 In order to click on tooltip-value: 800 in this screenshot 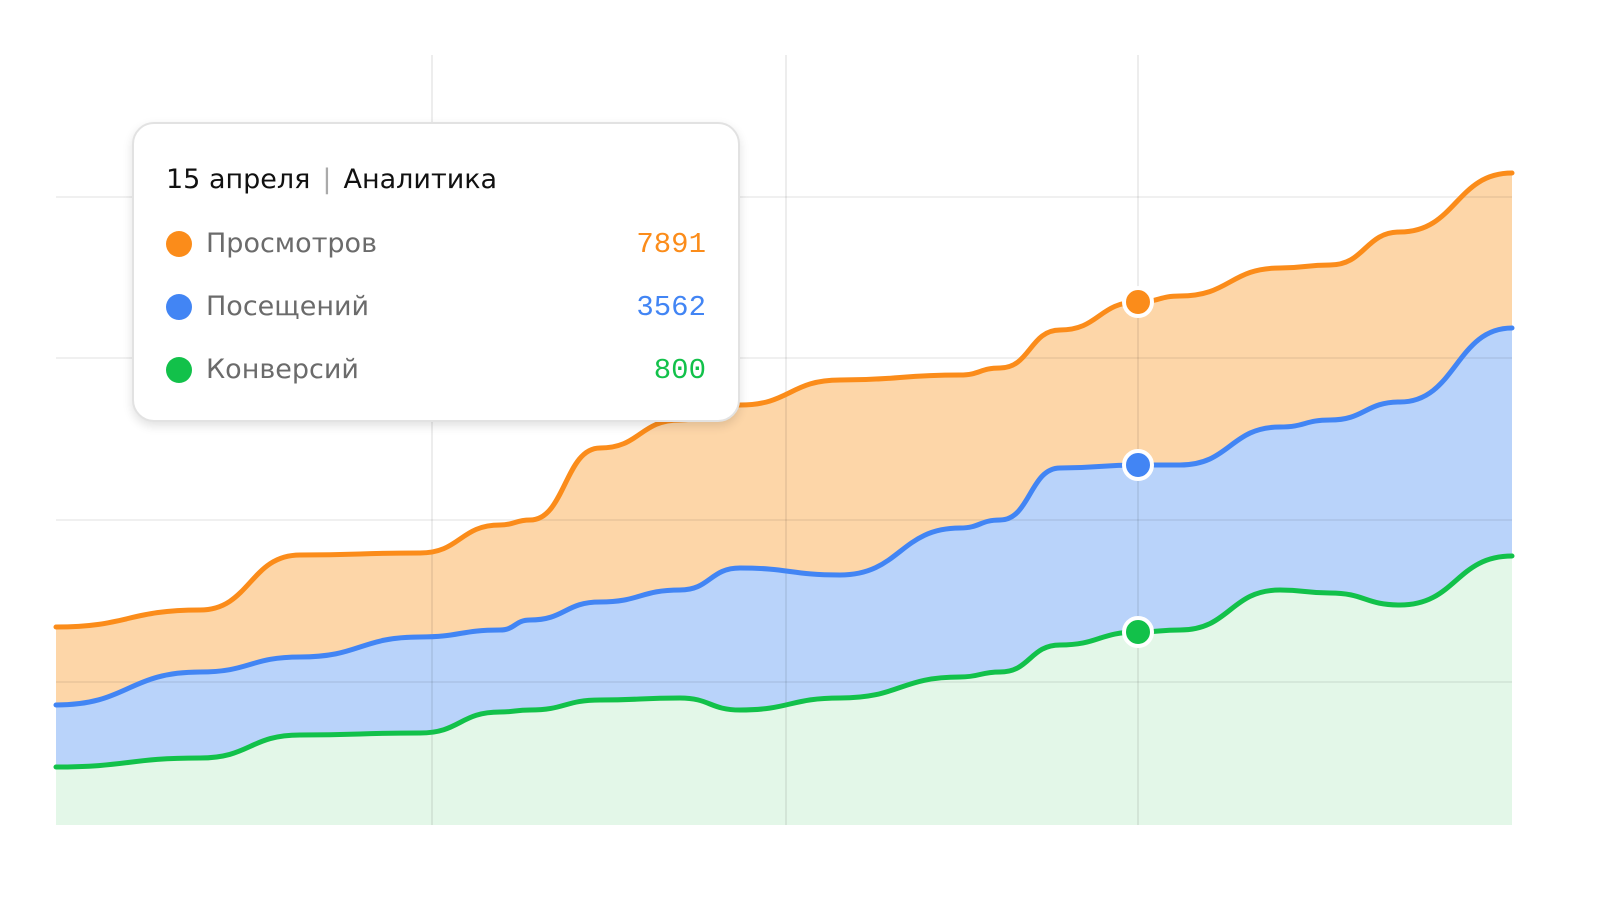, I will do `click(679, 370)`.